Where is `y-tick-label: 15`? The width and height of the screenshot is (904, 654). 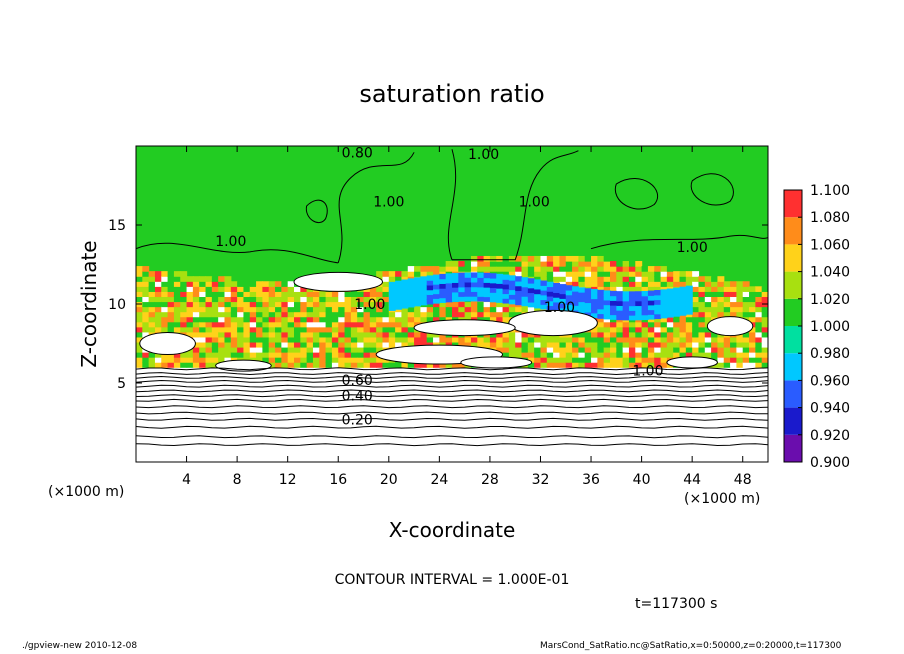 y-tick-label: 15 is located at coordinates (117, 226).